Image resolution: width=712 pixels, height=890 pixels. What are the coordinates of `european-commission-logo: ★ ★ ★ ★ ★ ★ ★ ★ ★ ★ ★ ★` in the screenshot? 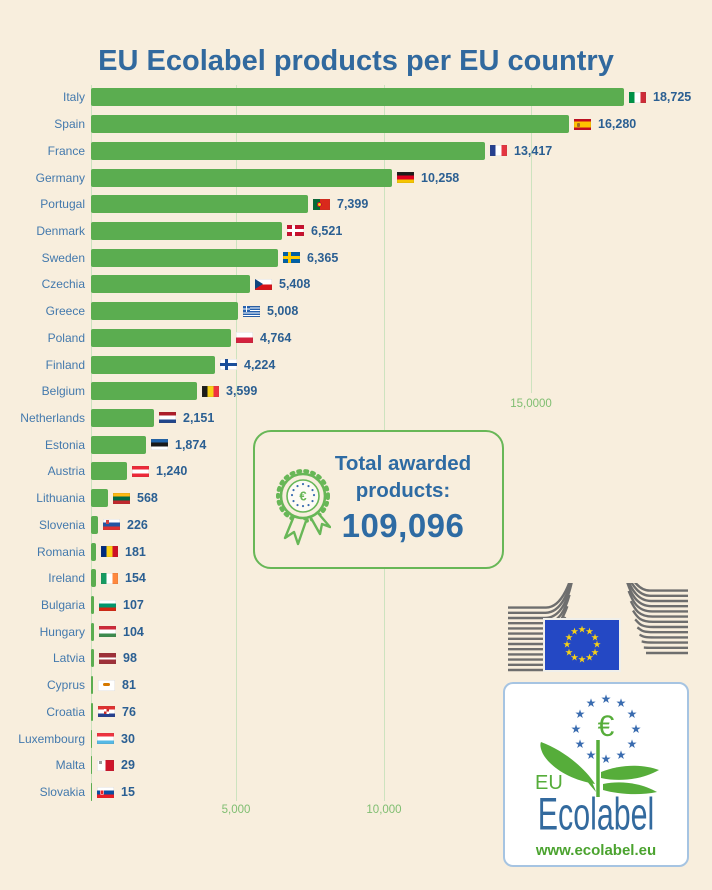 It's located at (598, 608).